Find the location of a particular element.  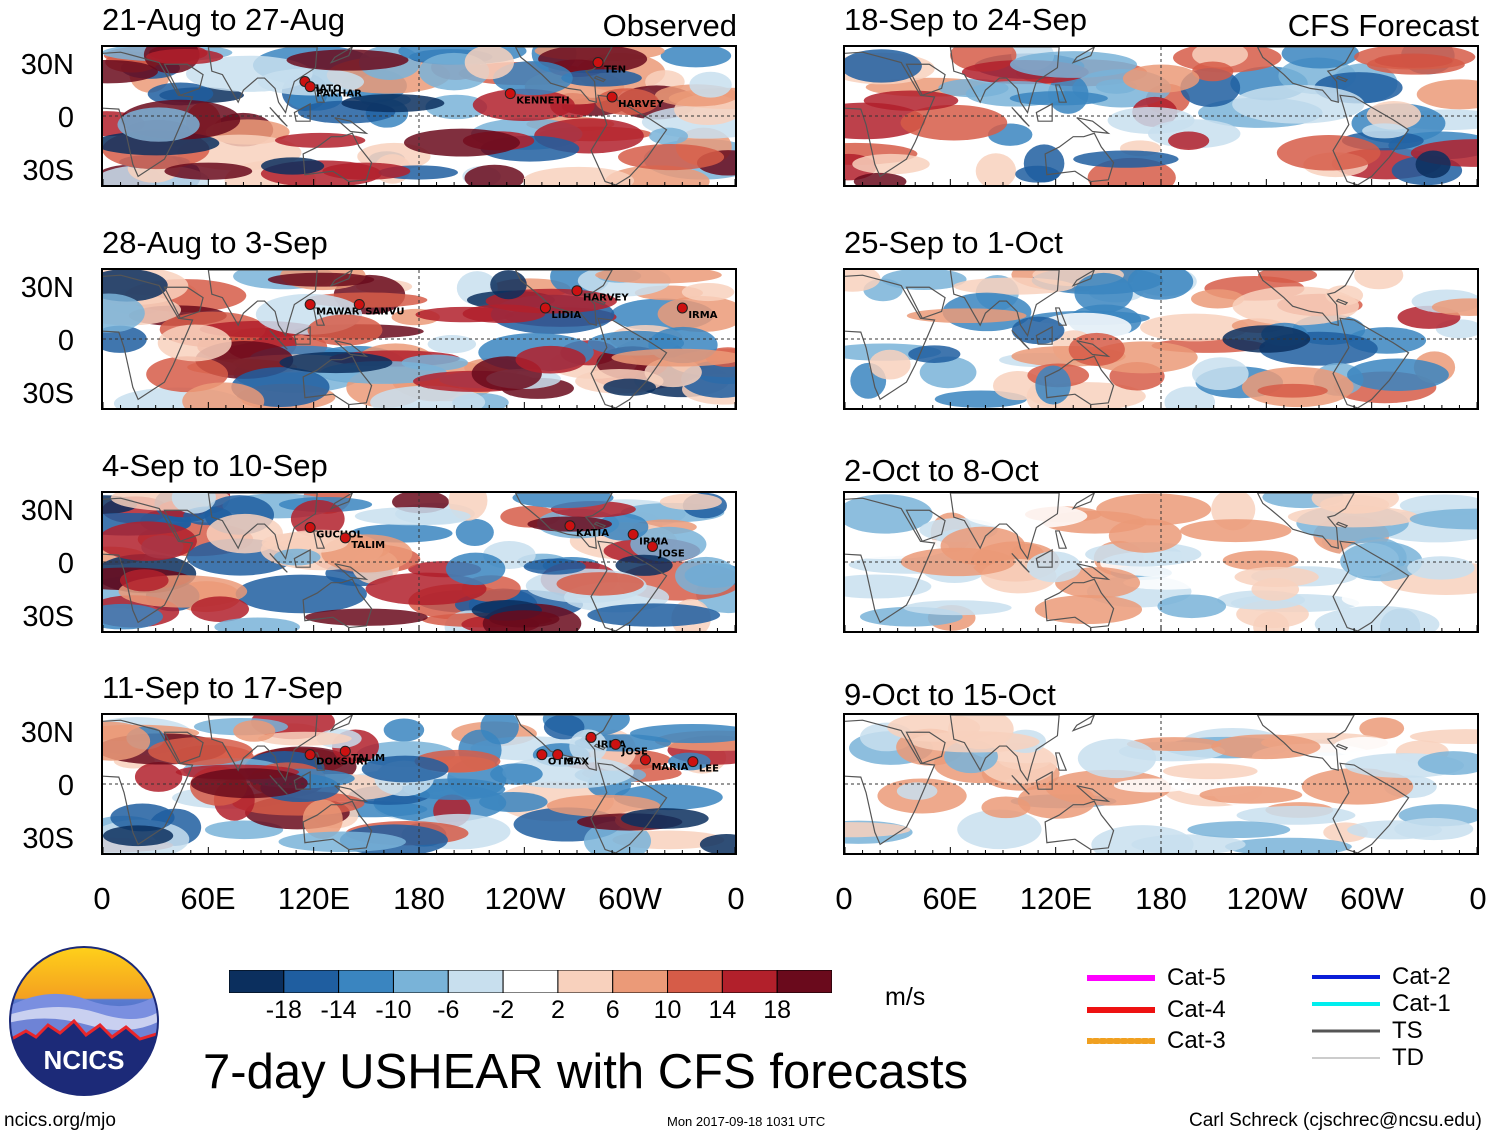

units-label: m/s is located at coordinates (905, 997).